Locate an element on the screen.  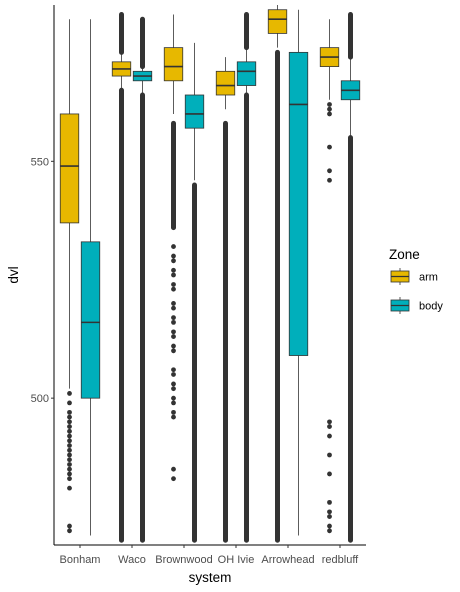
x-tick-label: Waco is located at coordinates (132, 560).